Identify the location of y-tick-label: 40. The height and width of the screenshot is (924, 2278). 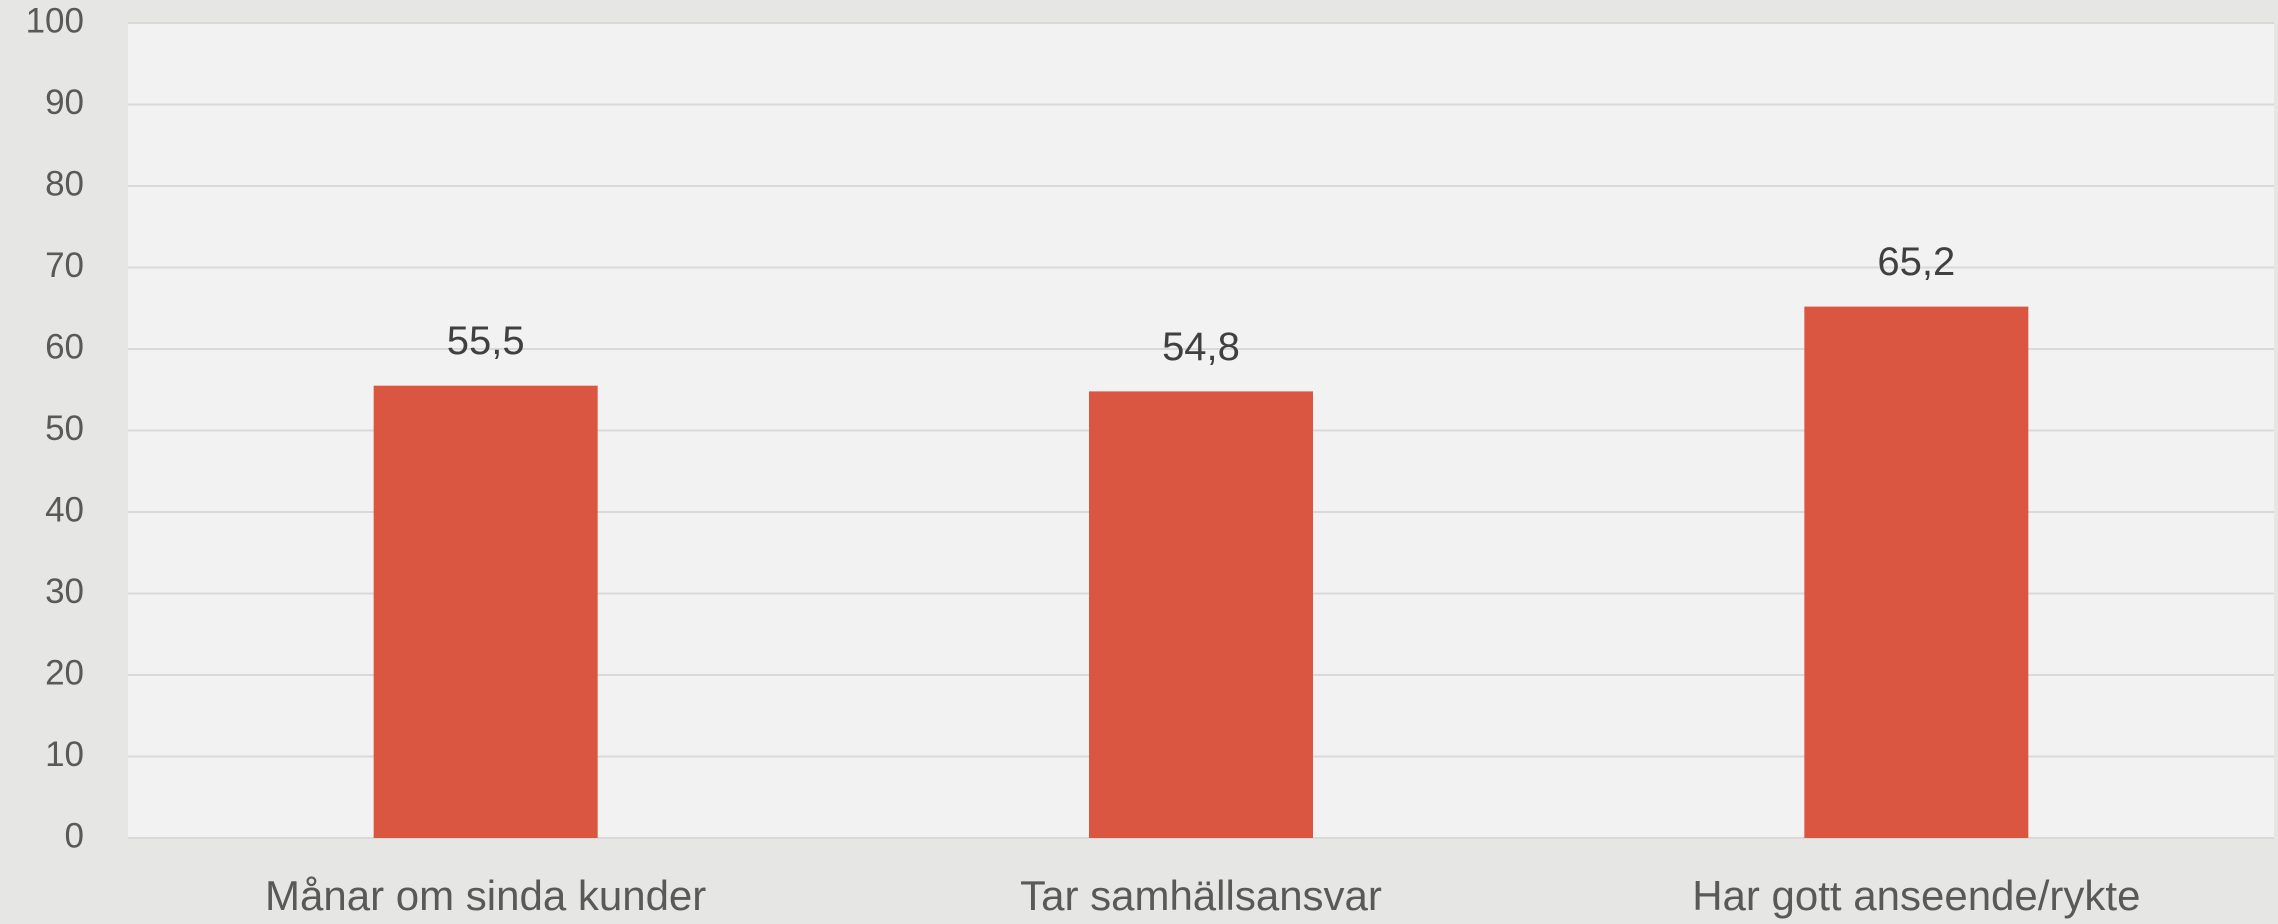
(64, 509).